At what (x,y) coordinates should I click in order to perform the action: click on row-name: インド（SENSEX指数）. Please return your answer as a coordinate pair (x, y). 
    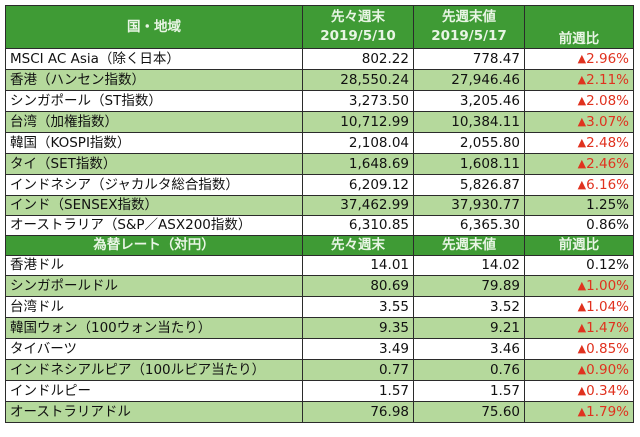
    Looking at the image, I should click on (154, 205).